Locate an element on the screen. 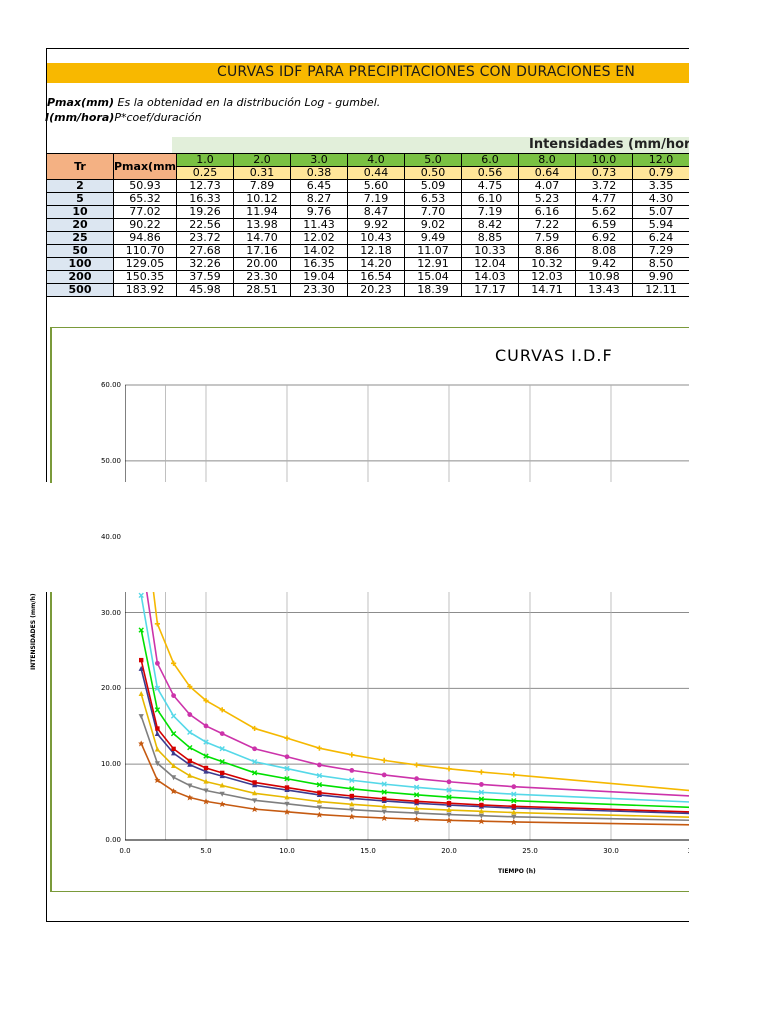 Image resolution: width=768 pixels, height=1024 pixels. intensities-header: Intensidades (mm/hor is located at coordinates (445, 145).